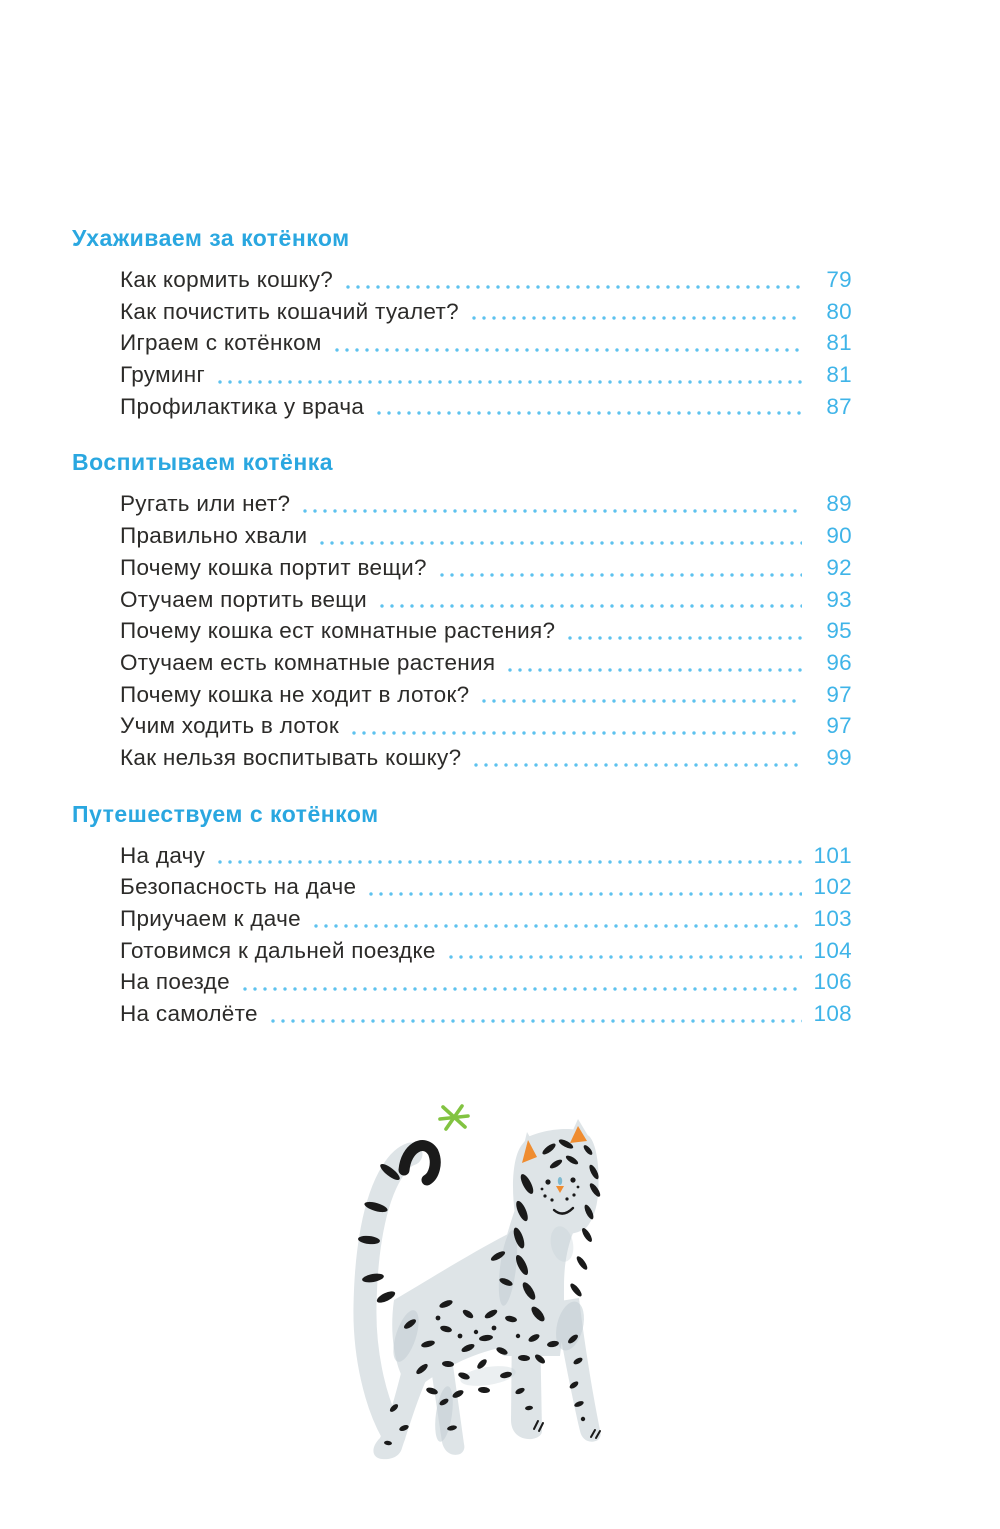 The image size is (1000, 1529). What do you see at coordinates (338, 631) in the screenshot?
I see `toc-entry-title: Почему кошка ест комнатные растения?` at bounding box center [338, 631].